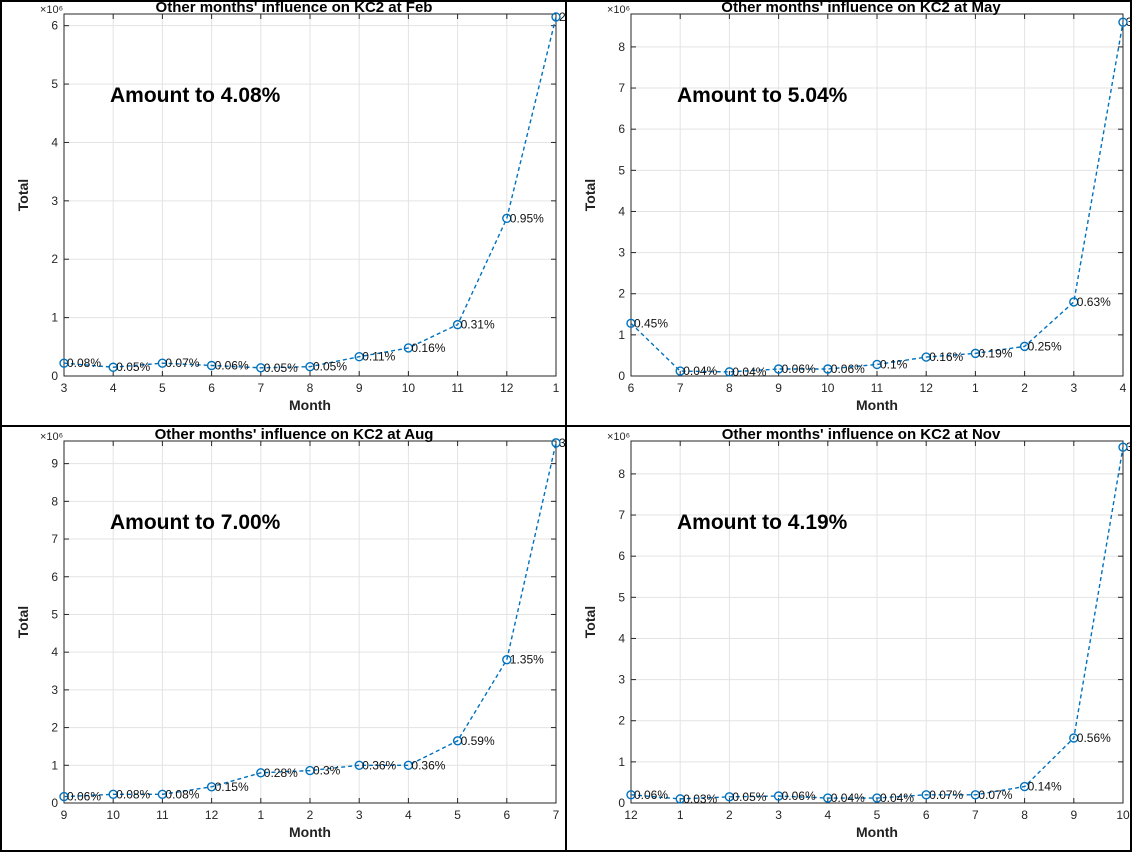  What do you see at coordinates (566, 426) in the screenshot?
I see `frame-horizontal-divider` at bounding box center [566, 426].